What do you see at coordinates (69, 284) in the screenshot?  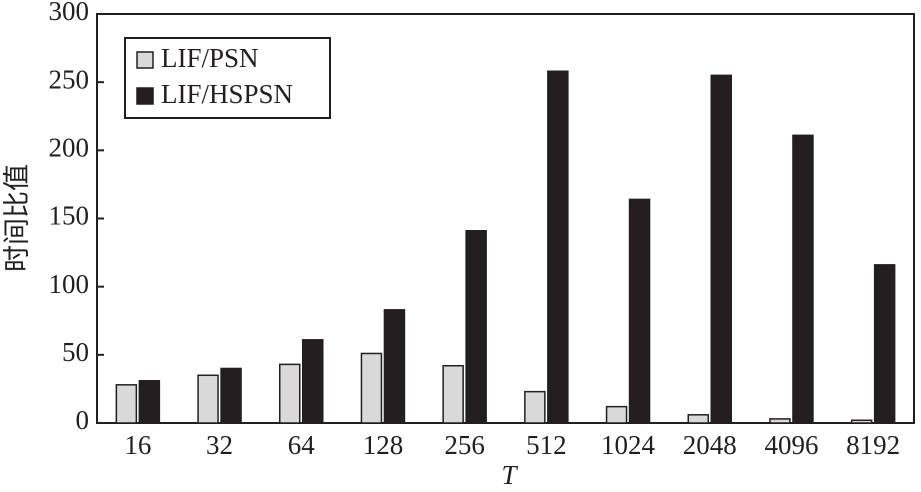 I see `y-tick-label: 100` at bounding box center [69, 284].